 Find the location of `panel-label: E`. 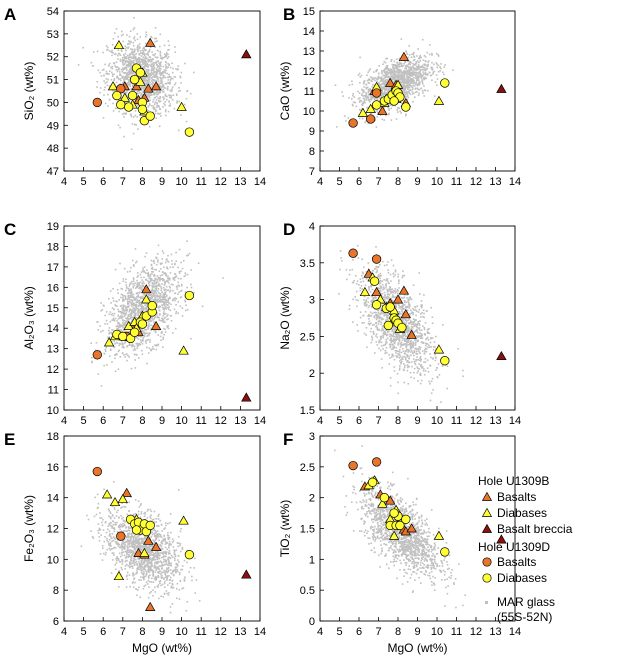

panel-label: E is located at coordinates (9, 439).